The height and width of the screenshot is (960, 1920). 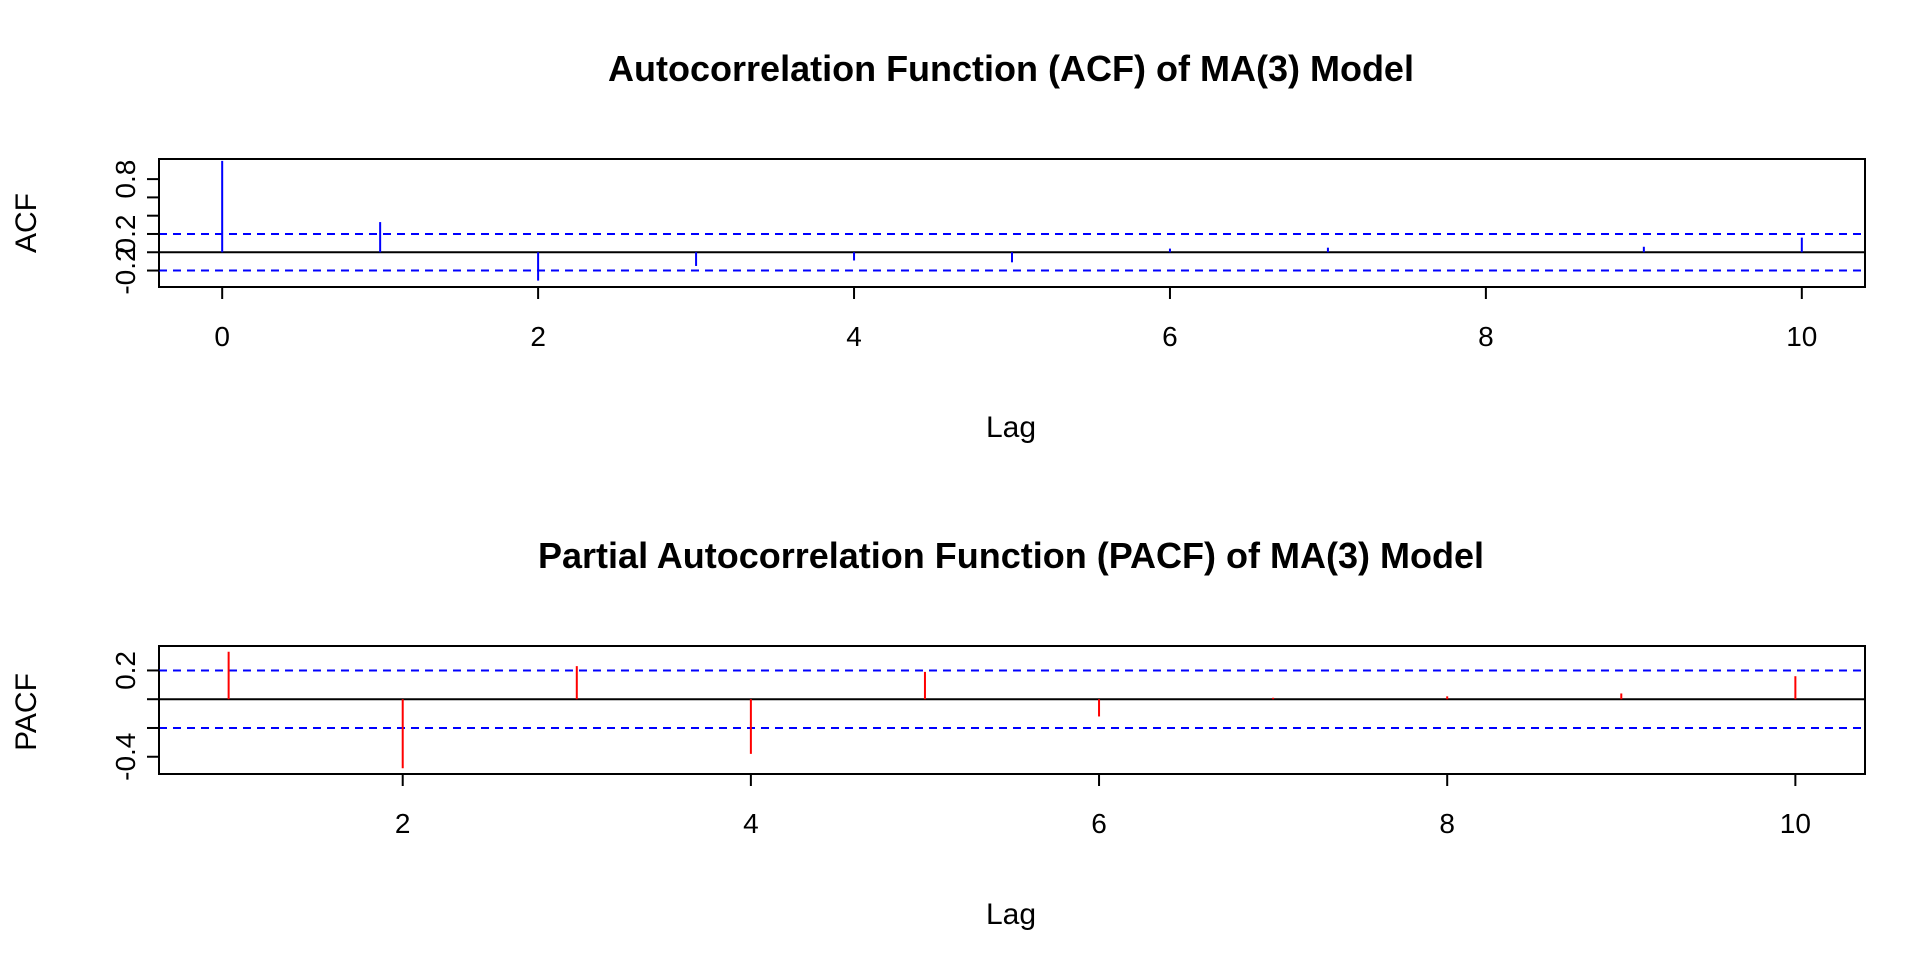 What do you see at coordinates (1103, 806) in the screenshot?
I see `pacf-x-axis: 2 4 6 8 10` at bounding box center [1103, 806].